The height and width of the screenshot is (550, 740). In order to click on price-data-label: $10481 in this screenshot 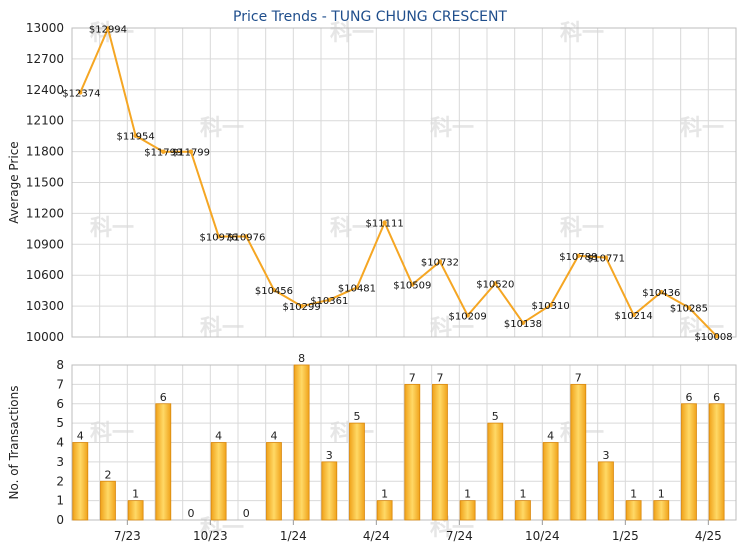, I will do `click(357, 288)`.